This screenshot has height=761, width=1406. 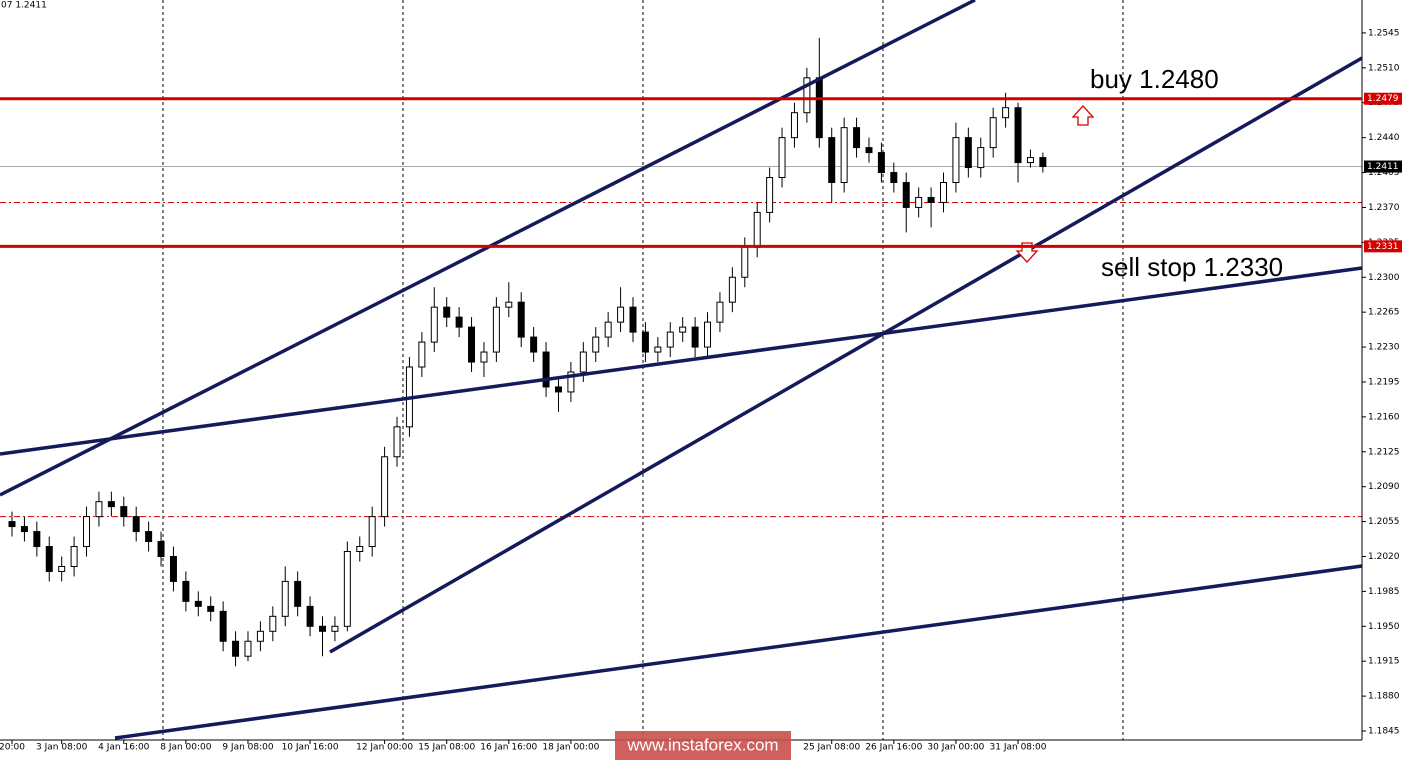 I want to click on x-tick-label: 16 Jan 16:00, so click(x=508, y=748).